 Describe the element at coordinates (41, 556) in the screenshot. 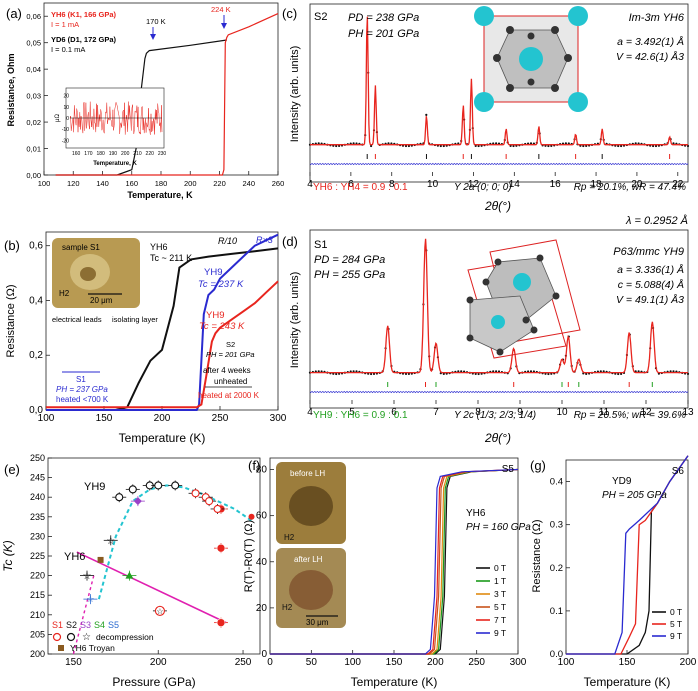

I see `panel-e-yticks: 200 205 210 215 220 225 230 235 240 245 250` at that location.